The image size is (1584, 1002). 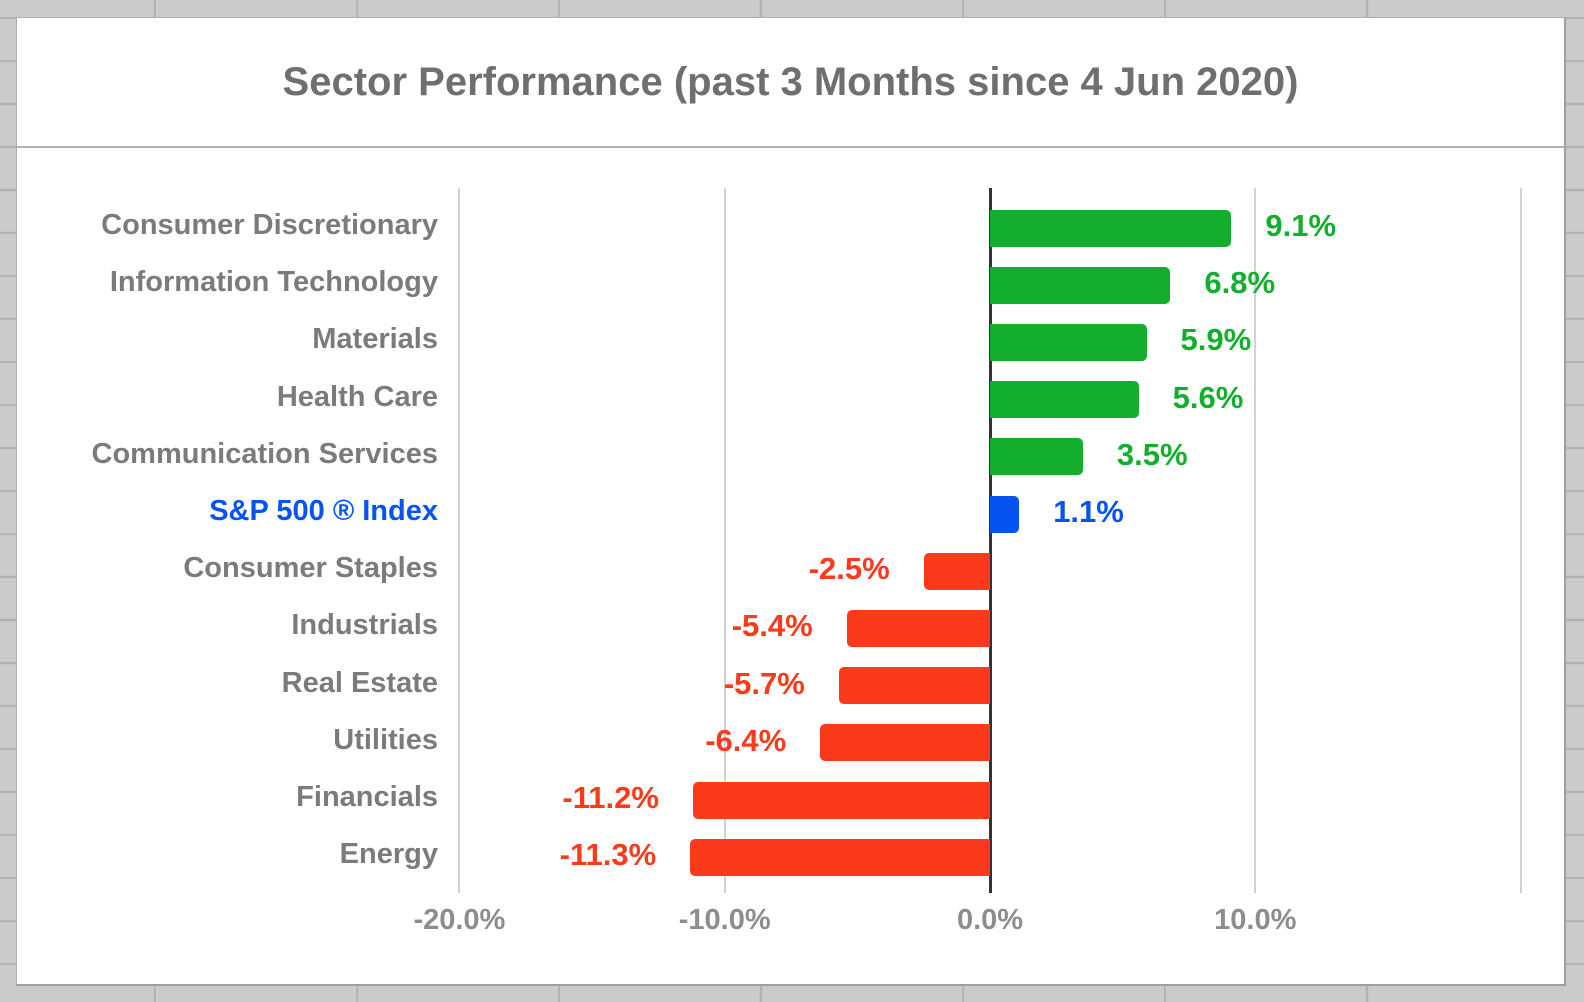 What do you see at coordinates (1208, 397) in the screenshot?
I see `value-label: 5.6%` at bounding box center [1208, 397].